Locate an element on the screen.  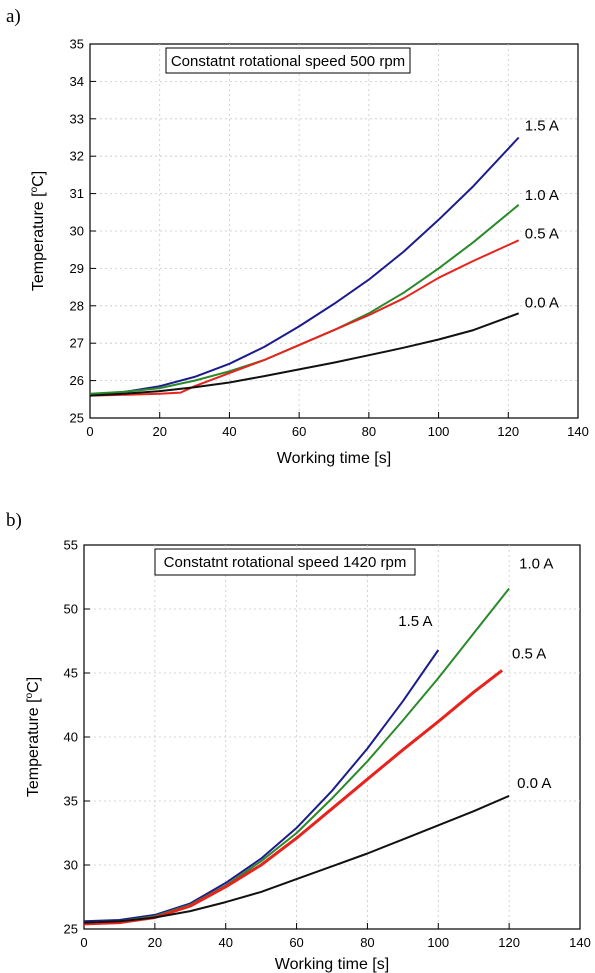
y-tick-label: 34 is located at coordinates (77, 81).